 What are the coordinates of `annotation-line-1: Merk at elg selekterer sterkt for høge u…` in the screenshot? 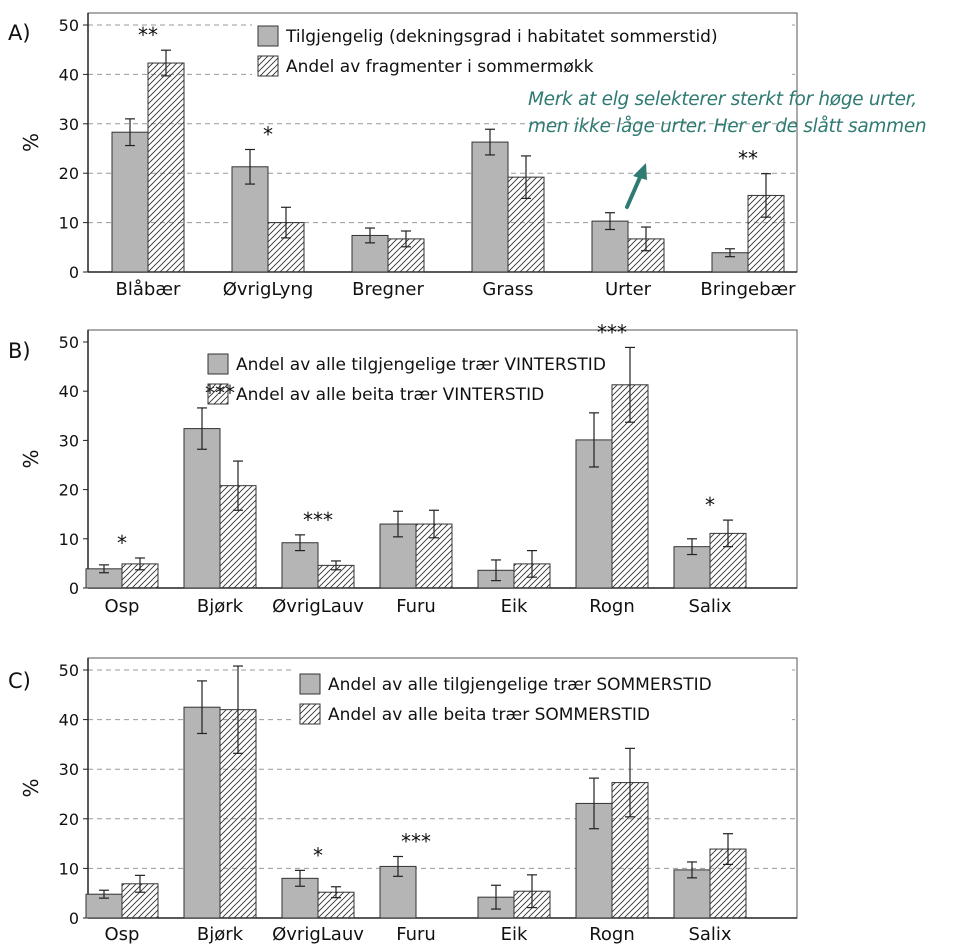 It's located at (722, 99).